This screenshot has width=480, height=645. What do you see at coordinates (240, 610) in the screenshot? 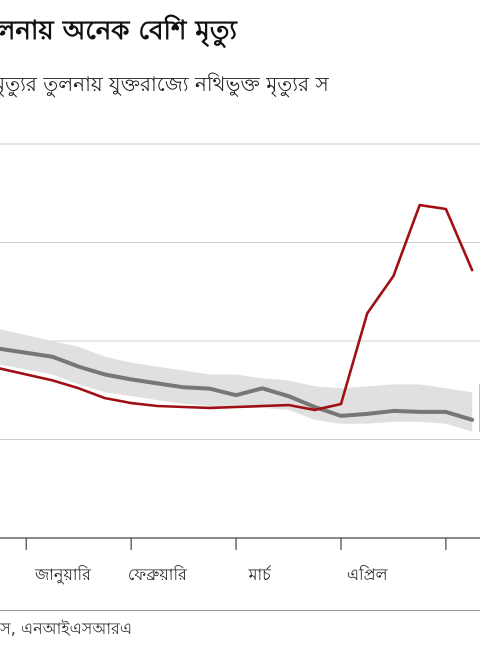
I see `footer-rule` at bounding box center [240, 610].